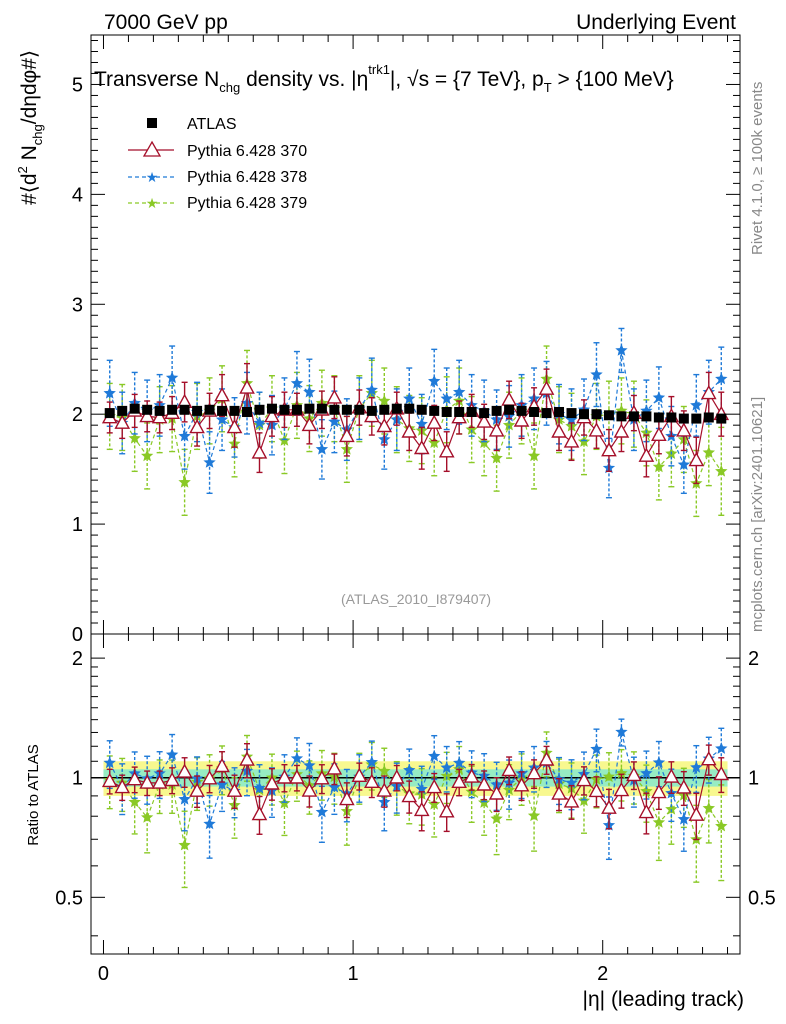  What do you see at coordinates (757, 514) in the screenshot?
I see `mcplots-label: mcplots.cern.ch [arXiv:2401.10621]` at bounding box center [757, 514].